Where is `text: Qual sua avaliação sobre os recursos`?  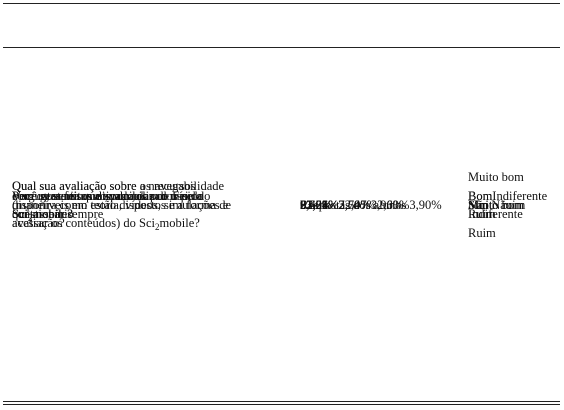 text: Qual sua avaliação sobre os recursos is located at coordinates (104, 186).